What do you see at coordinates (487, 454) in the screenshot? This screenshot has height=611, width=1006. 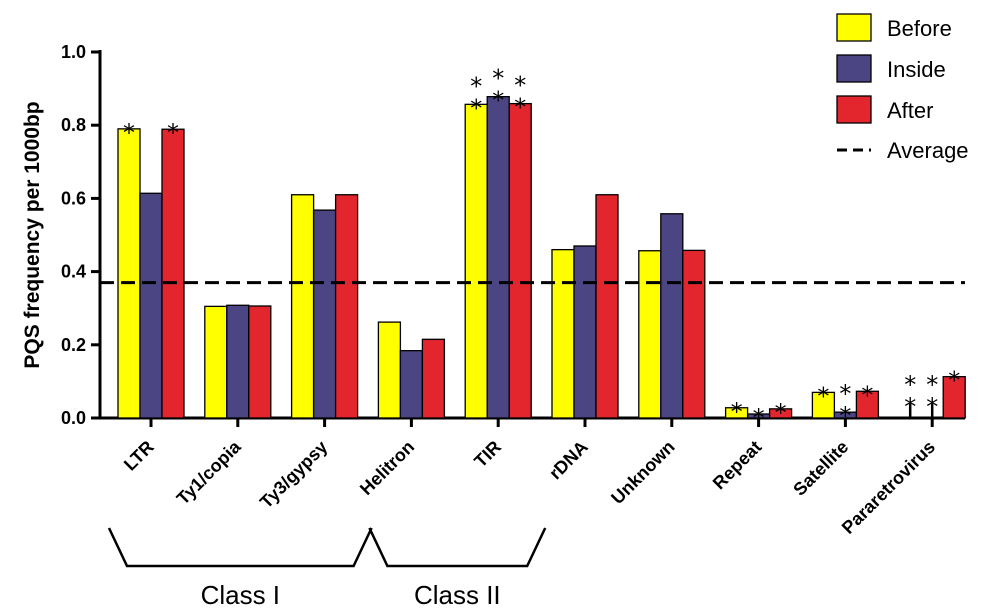 I see `category-label: TIR` at bounding box center [487, 454].